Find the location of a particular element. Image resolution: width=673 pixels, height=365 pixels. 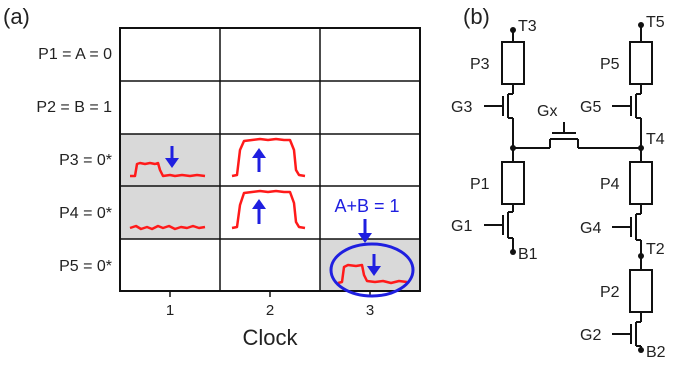

annotation-a-plus-b: A+B = 1 is located at coordinates (366, 206).